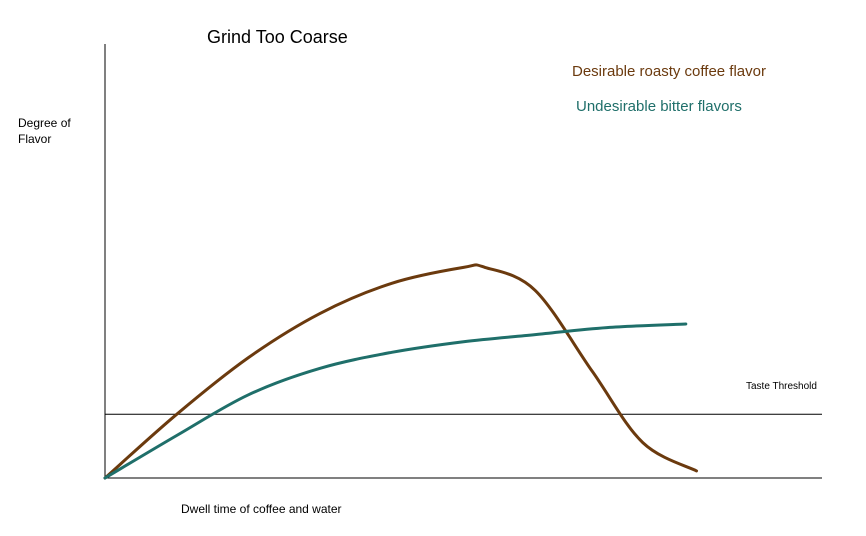 Image resolution: width=866 pixels, height=536 pixels. Describe the element at coordinates (781, 386) in the screenshot. I see `taste-threshold-label: Taste Threshold` at that location.